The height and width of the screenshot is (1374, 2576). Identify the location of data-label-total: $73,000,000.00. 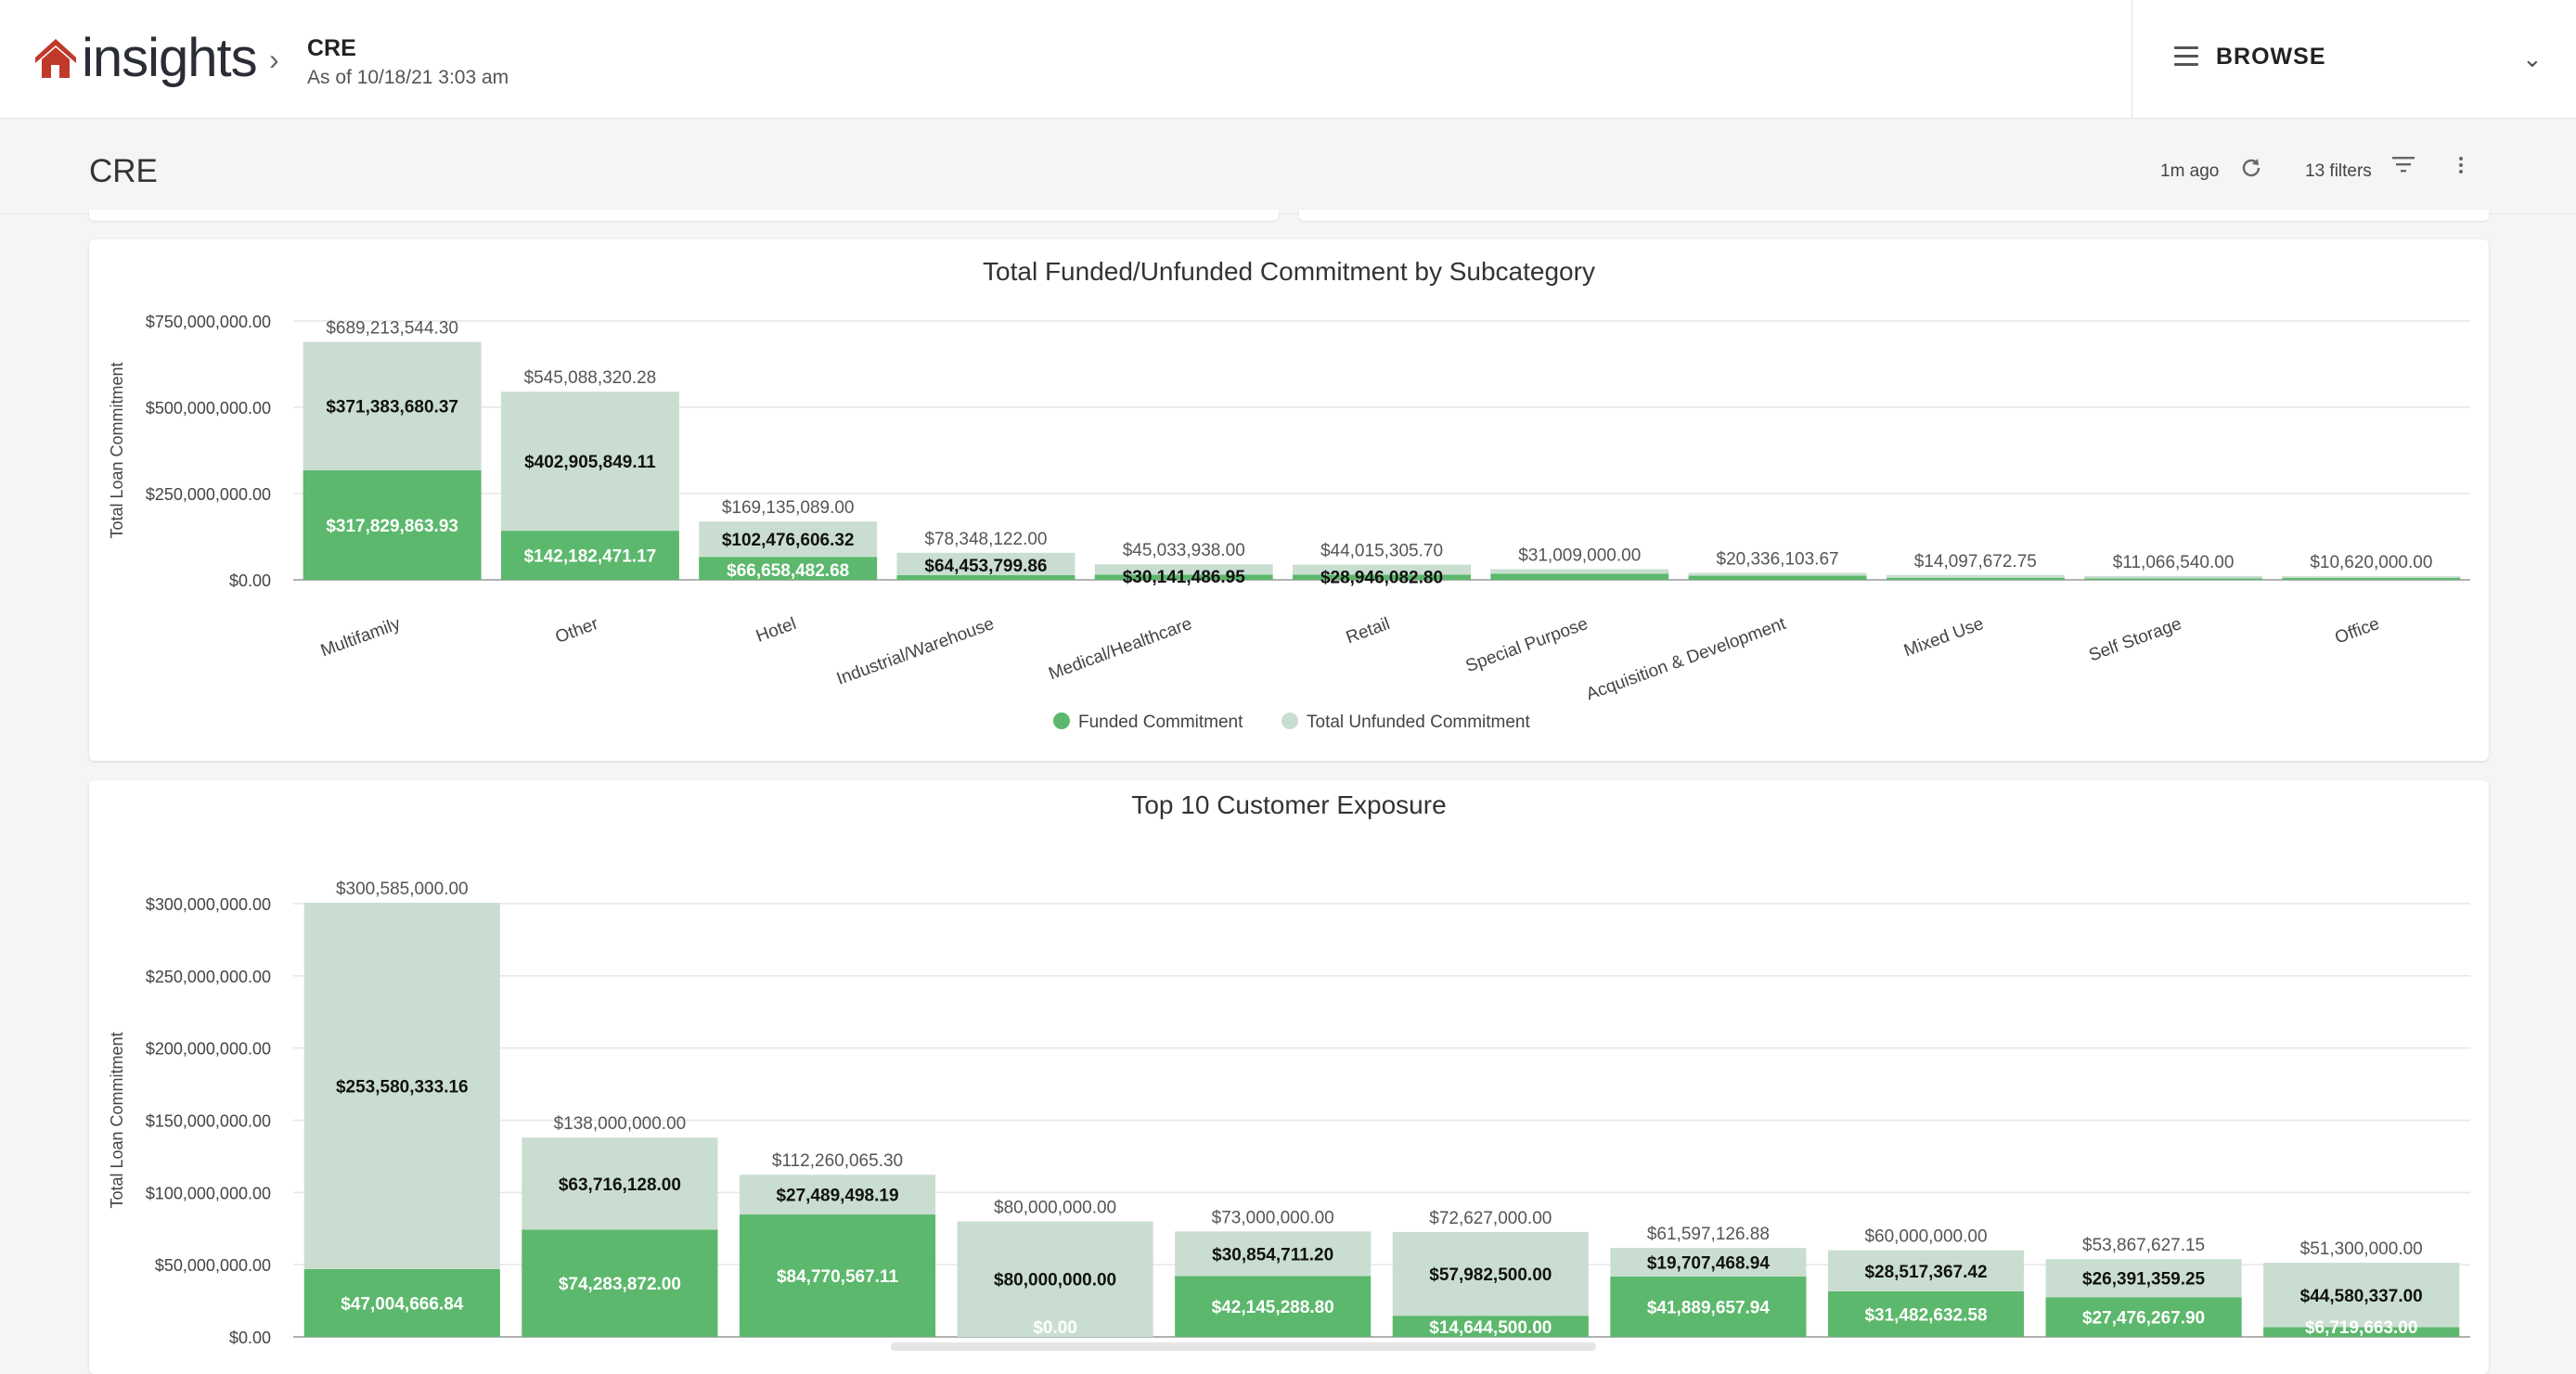
(1273, 1217).